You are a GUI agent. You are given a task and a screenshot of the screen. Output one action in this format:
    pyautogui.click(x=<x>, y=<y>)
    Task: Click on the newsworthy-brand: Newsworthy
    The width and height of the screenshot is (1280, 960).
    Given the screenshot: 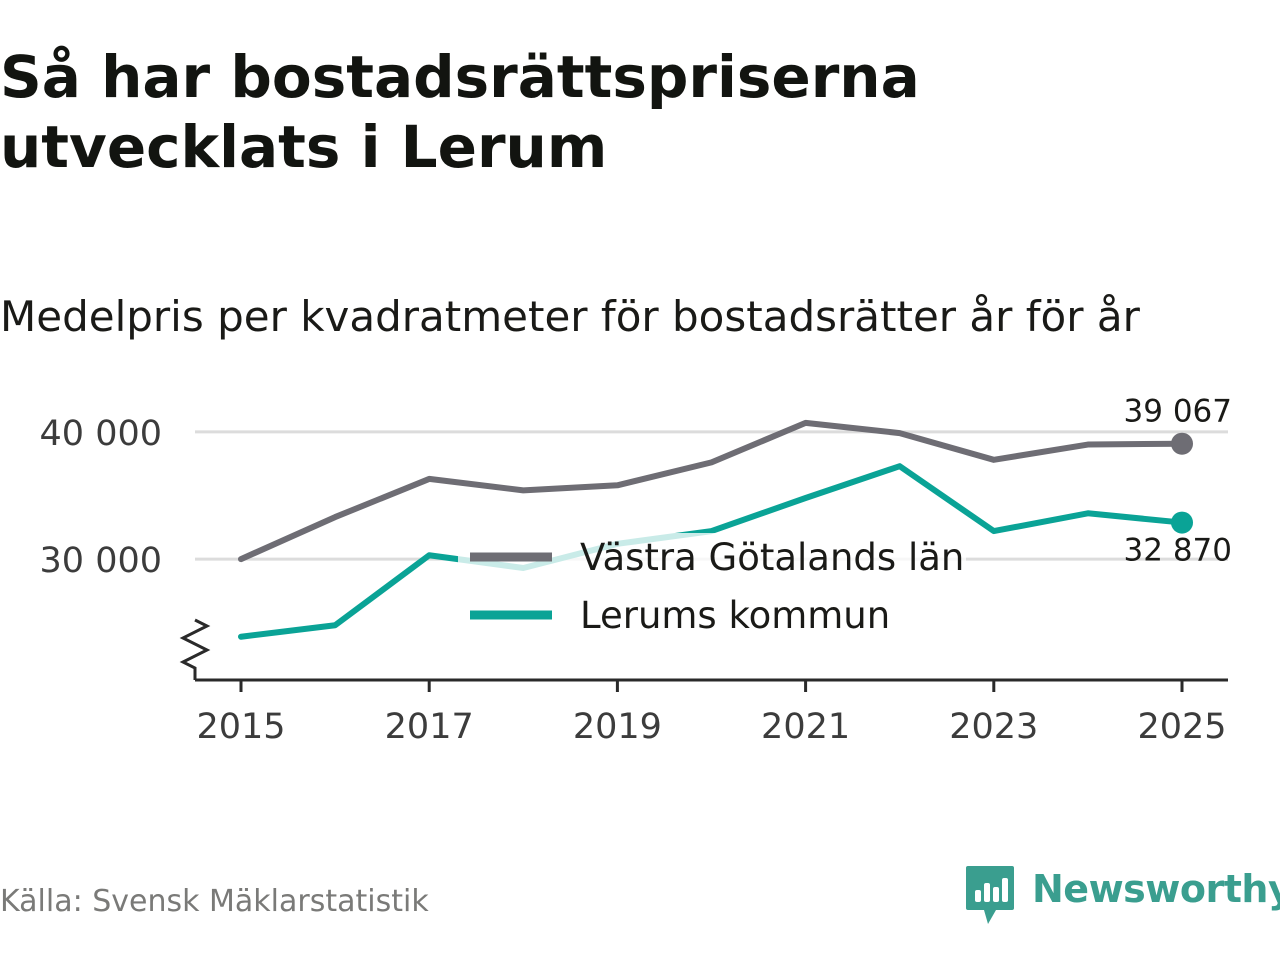 What is the action you would take?
    pyautogui.click(x=1122, y=895)
    